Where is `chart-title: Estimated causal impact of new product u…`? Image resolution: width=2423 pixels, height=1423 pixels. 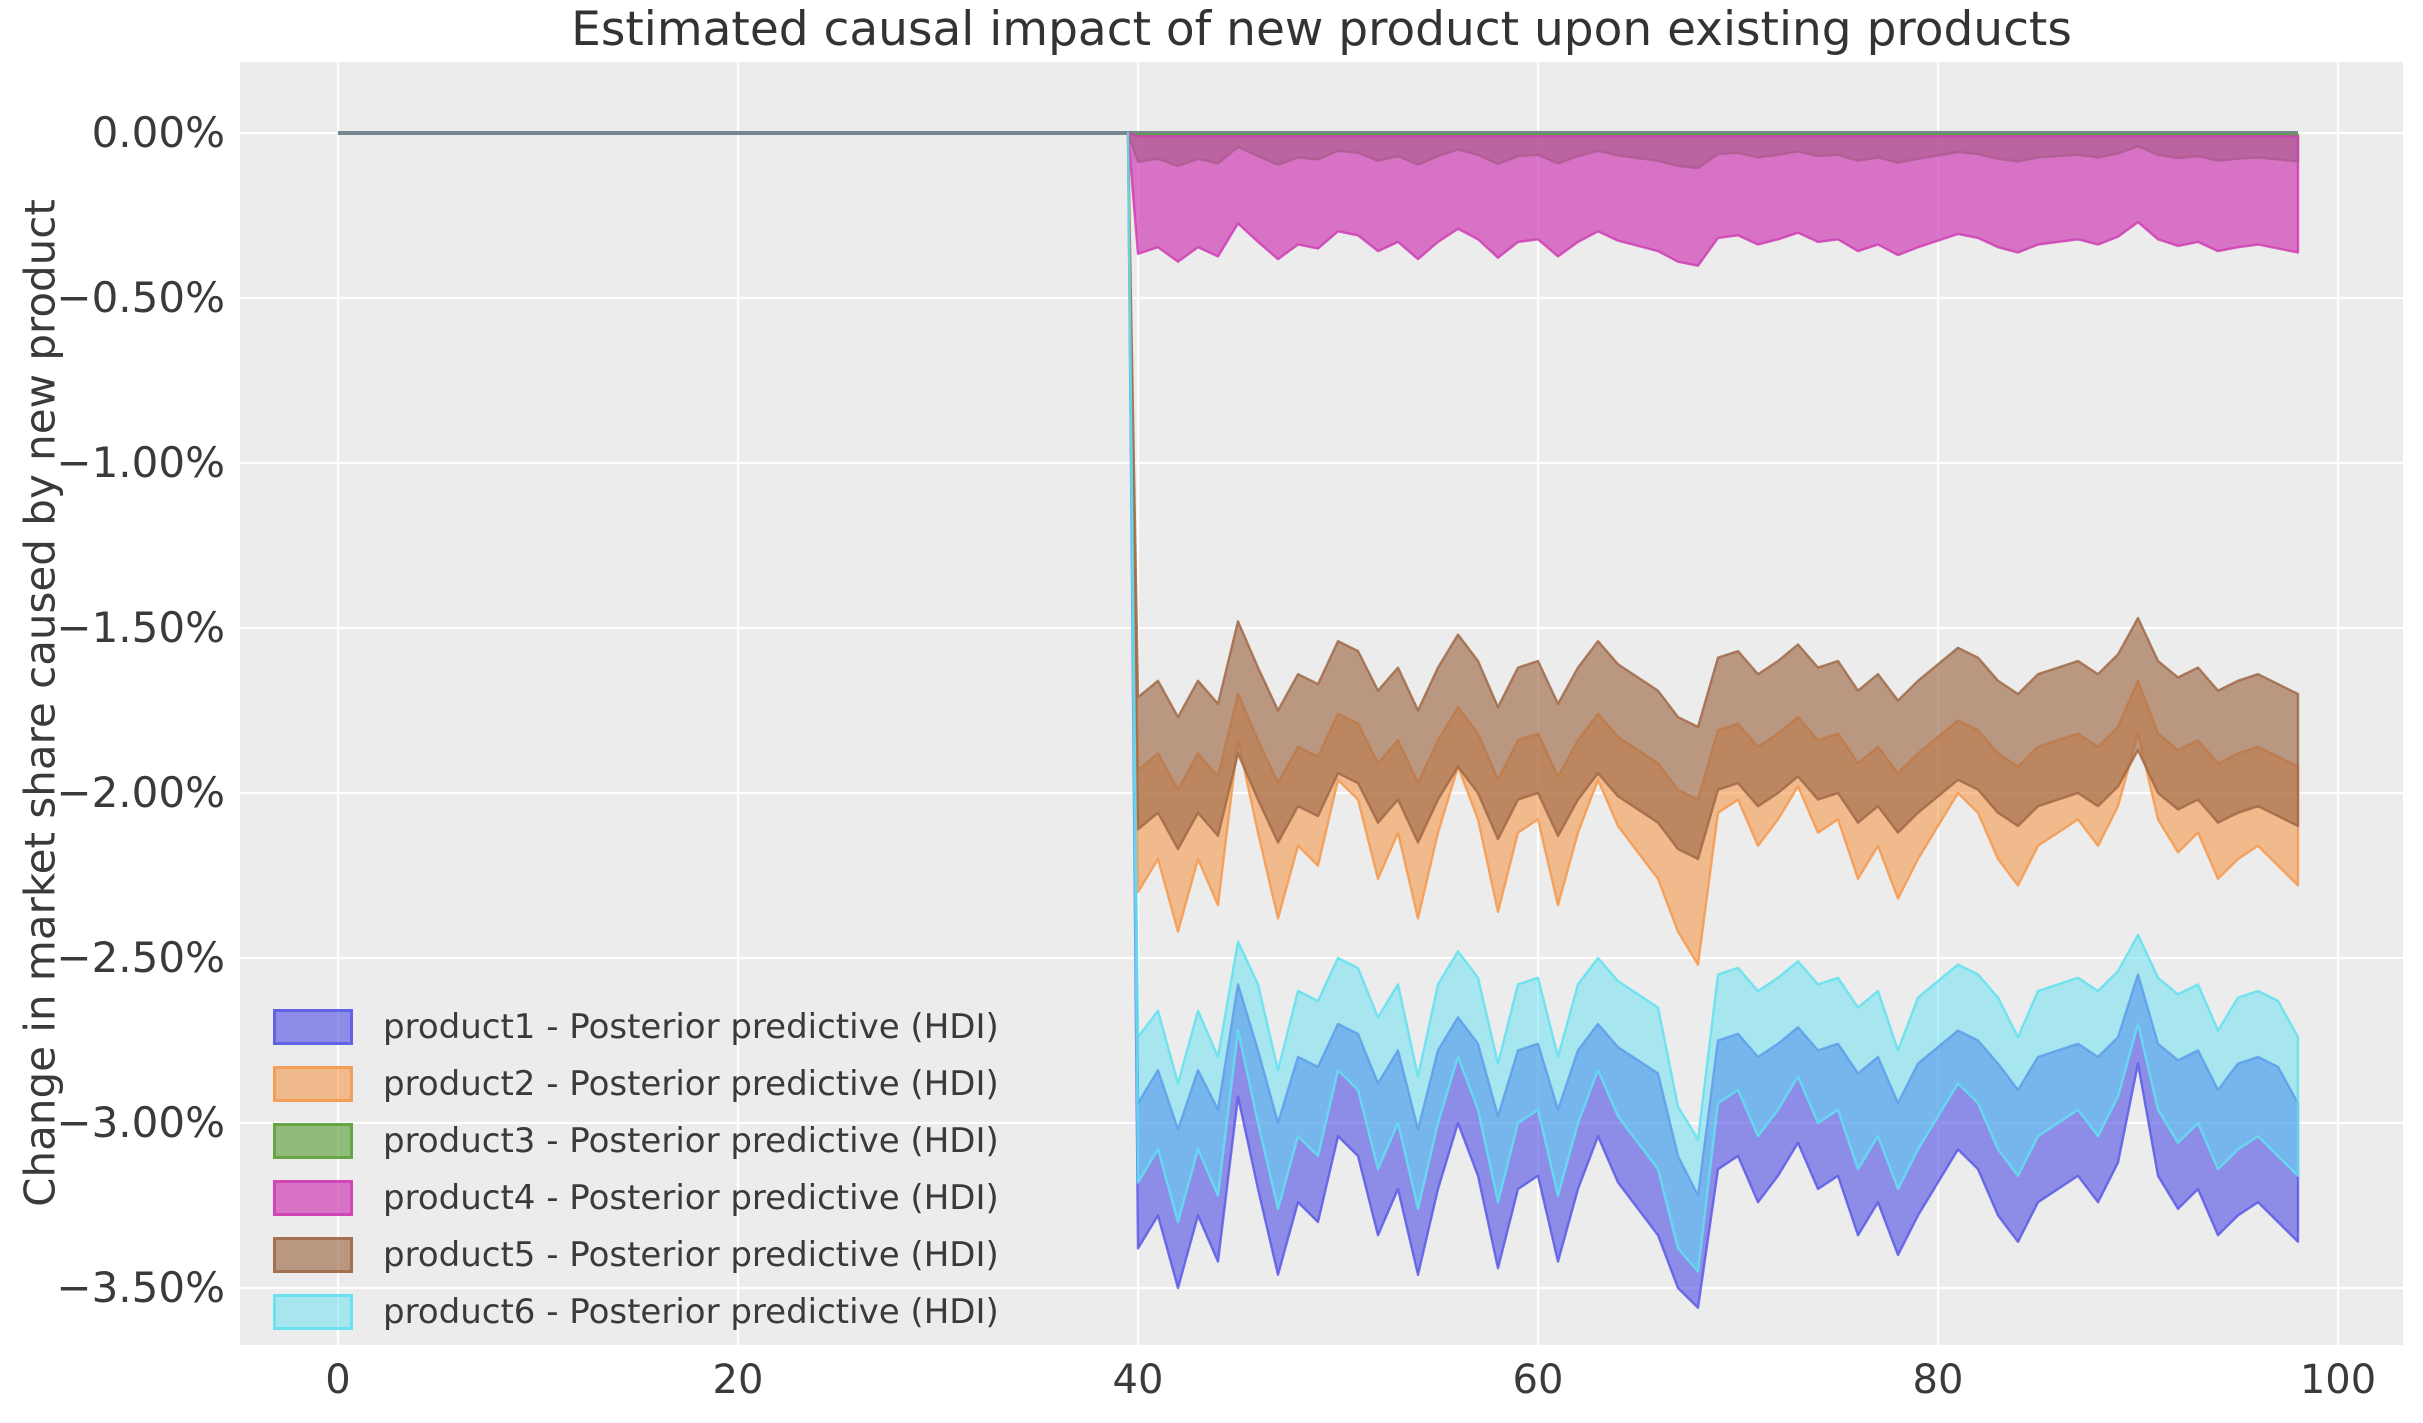
chart-title: Estimated causal impact of new product u… is located at coordinates (1321, 29).